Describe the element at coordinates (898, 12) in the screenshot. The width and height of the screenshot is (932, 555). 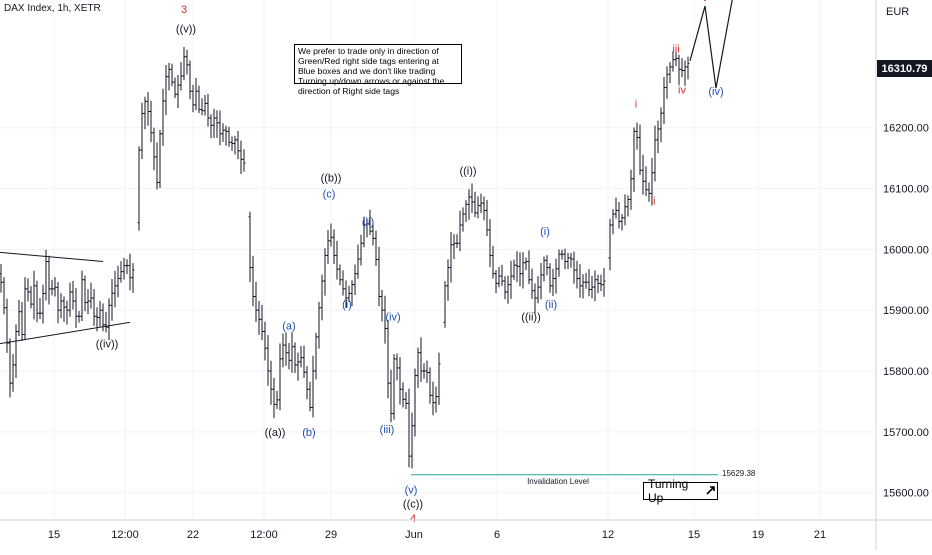
I see `currency-label: EUR` at that location.